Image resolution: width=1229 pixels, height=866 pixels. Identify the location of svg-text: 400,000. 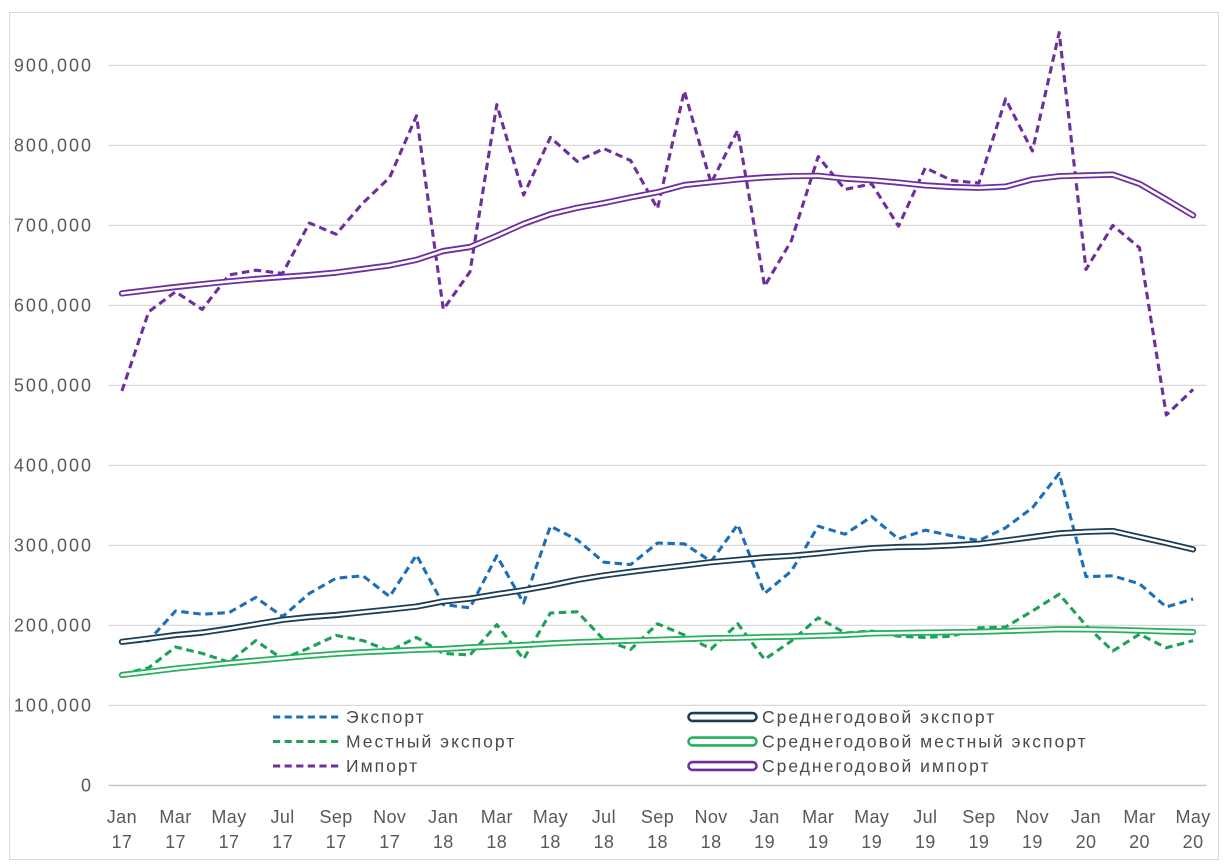
(53, 466).